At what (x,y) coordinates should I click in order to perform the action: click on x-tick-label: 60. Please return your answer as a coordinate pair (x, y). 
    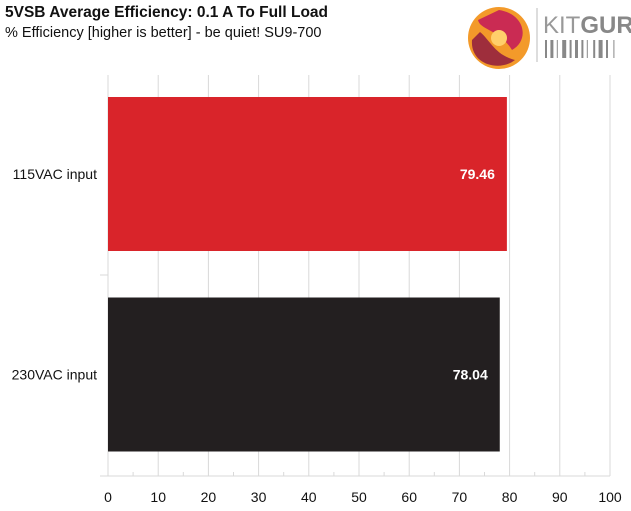
    Looking at the image, I should click on (409, 497).